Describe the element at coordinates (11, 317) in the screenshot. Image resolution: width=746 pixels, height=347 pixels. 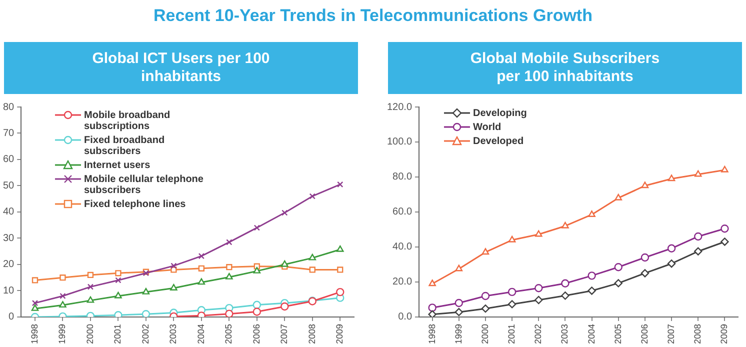
I see `y-tick-label: 0` at that location.